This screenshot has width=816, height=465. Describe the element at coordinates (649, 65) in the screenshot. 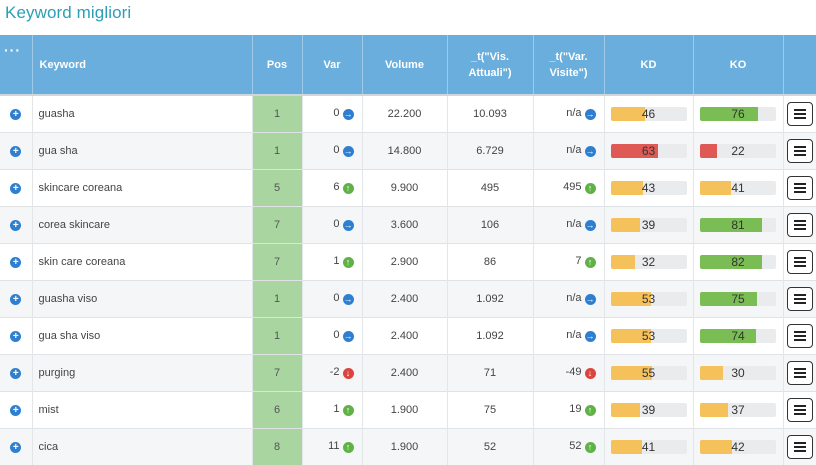

I see `header-kd: KD` at that location.